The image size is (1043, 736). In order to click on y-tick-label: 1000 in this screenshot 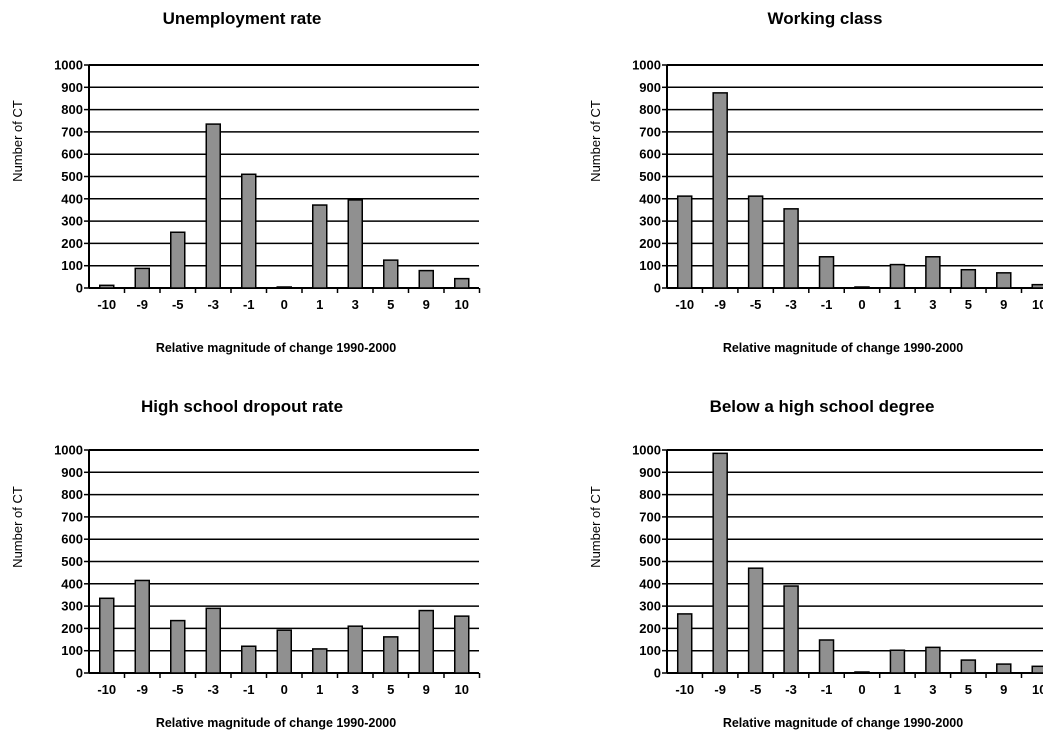, I will do `click(646, 450)`.